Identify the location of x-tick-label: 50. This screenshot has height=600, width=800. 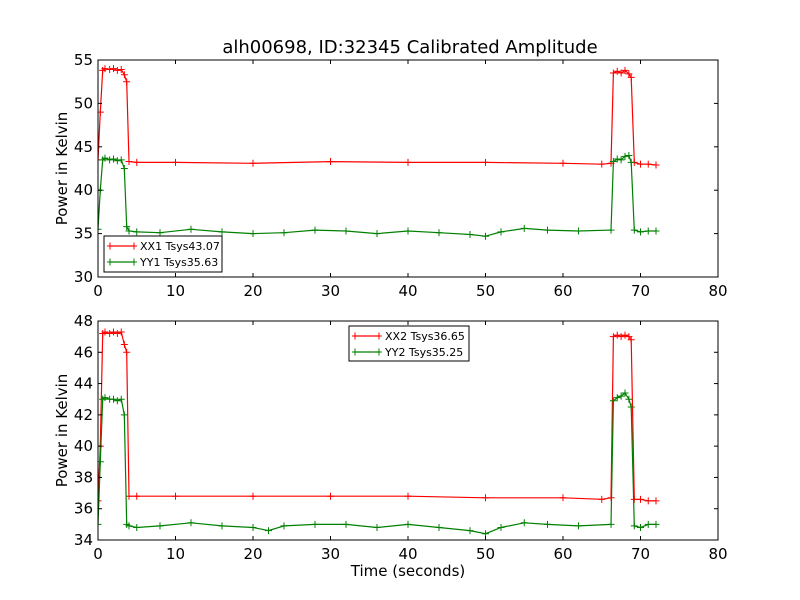
(485, 554).